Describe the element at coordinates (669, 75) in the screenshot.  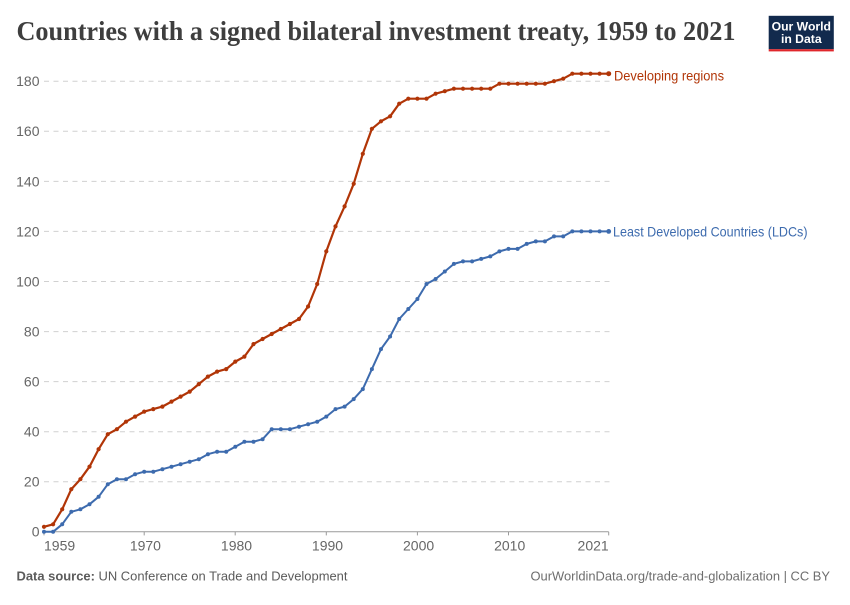
I see `svg-text: Developing regions` at that location.